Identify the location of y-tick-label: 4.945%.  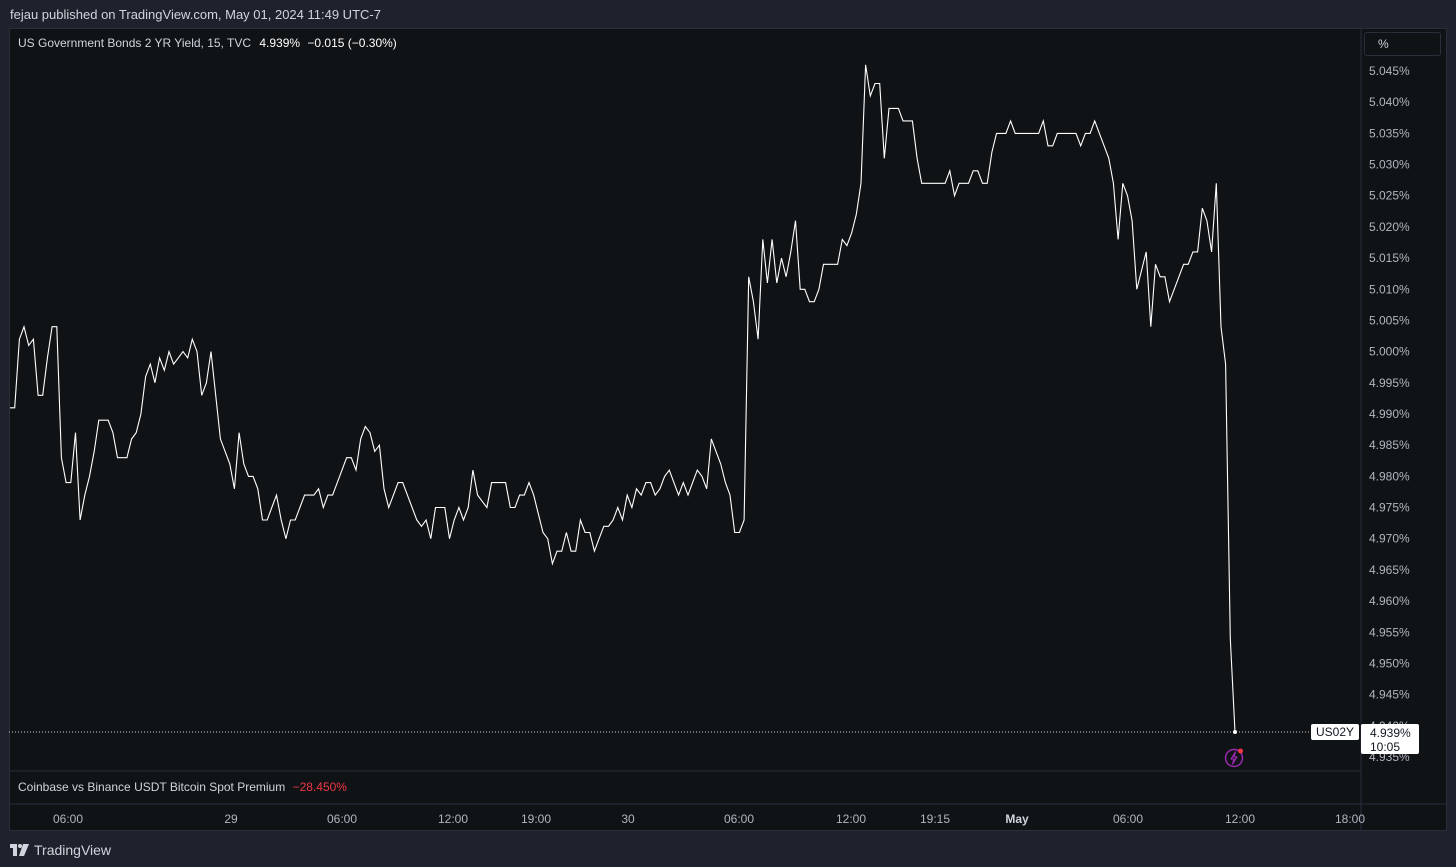
(1389, 695).